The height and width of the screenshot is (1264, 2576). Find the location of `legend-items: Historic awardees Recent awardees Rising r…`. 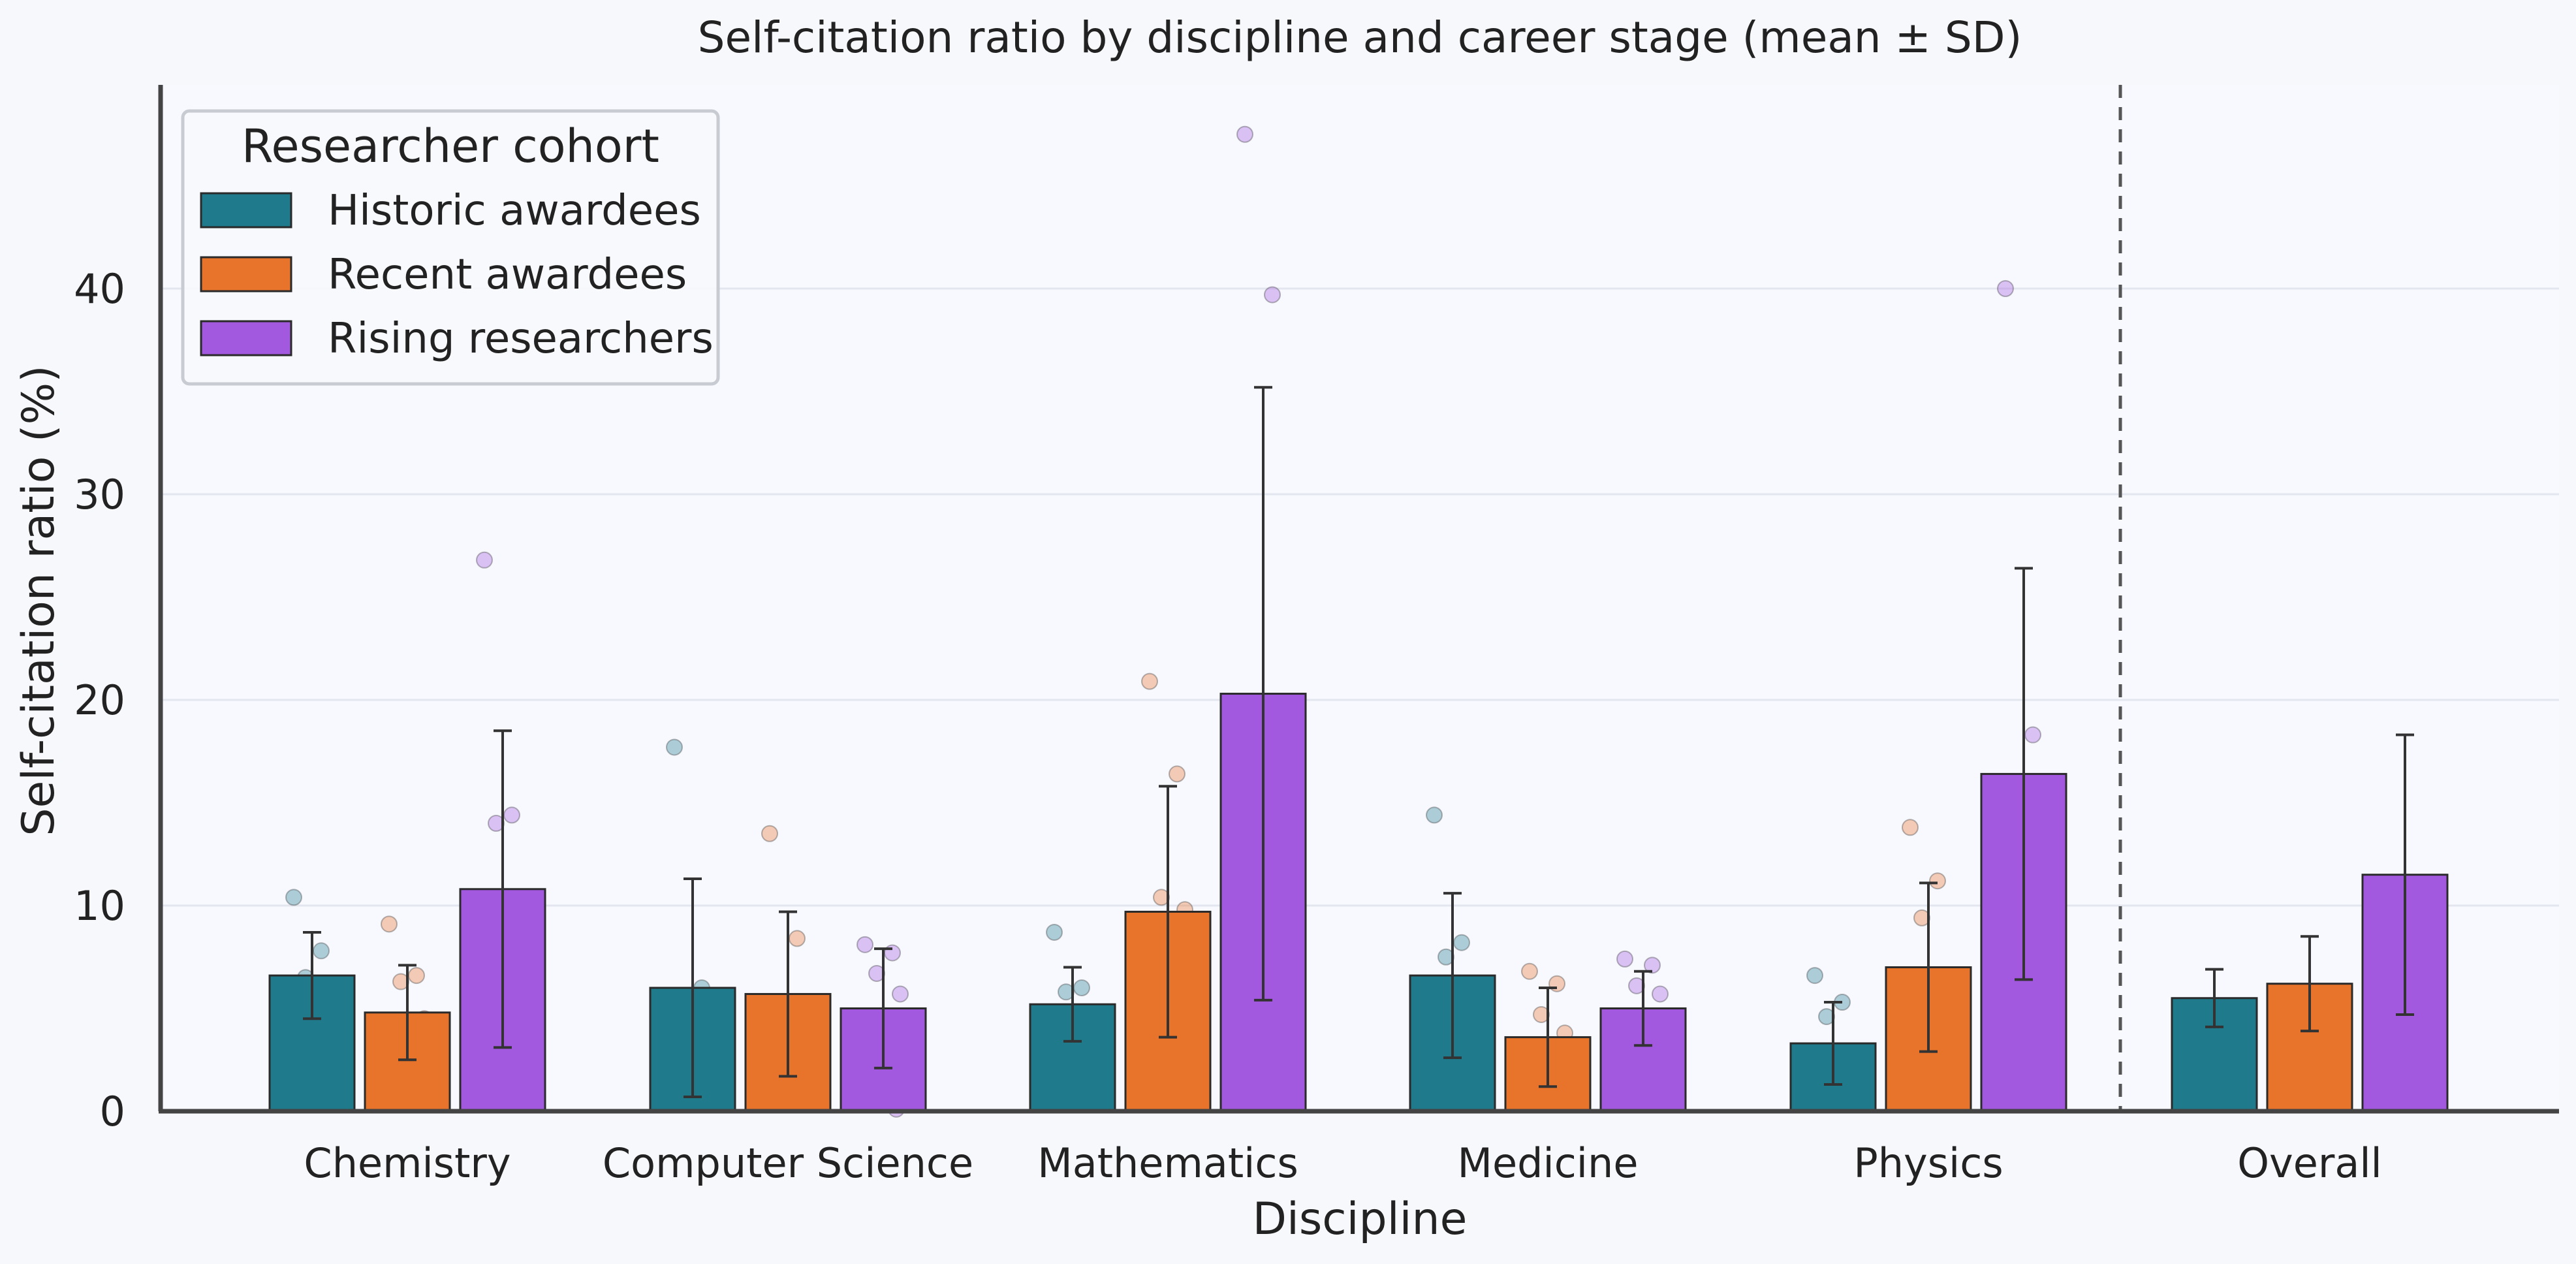

legend-items: Historic awardees Recent awardees Rising r… is located at coordinates (457, 275).